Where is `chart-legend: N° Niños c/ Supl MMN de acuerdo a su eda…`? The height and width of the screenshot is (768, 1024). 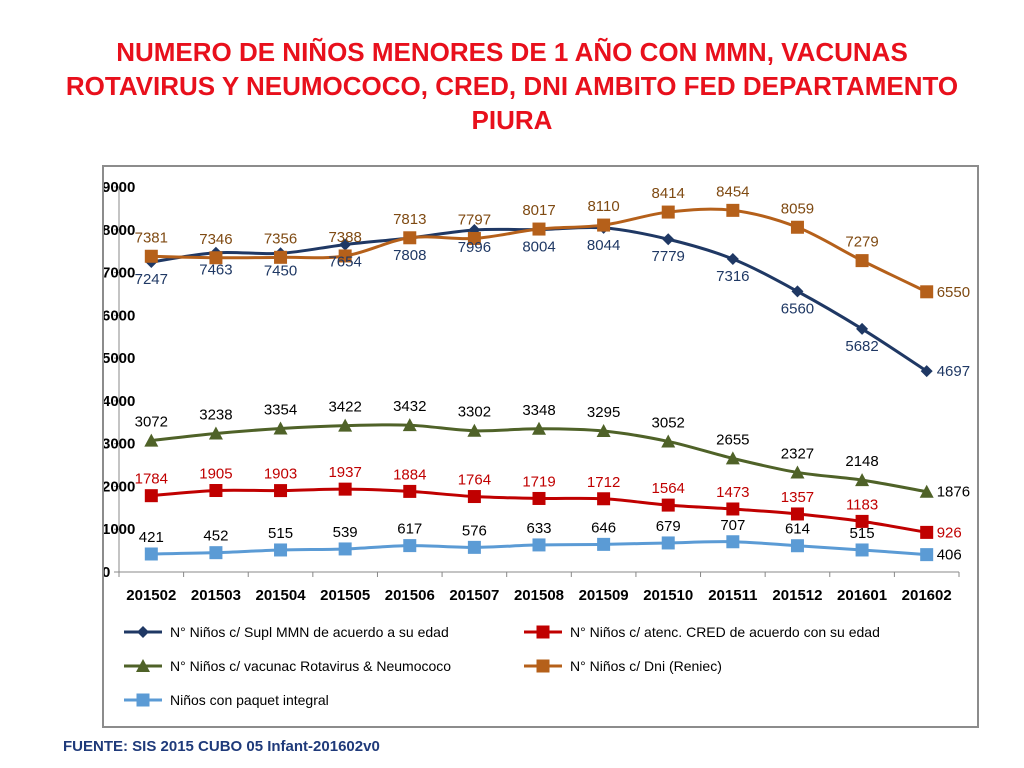 chart-legend: N° Niños c/ Supl MMN de acuerdo a su eda… is located at coordinates (502, 666).